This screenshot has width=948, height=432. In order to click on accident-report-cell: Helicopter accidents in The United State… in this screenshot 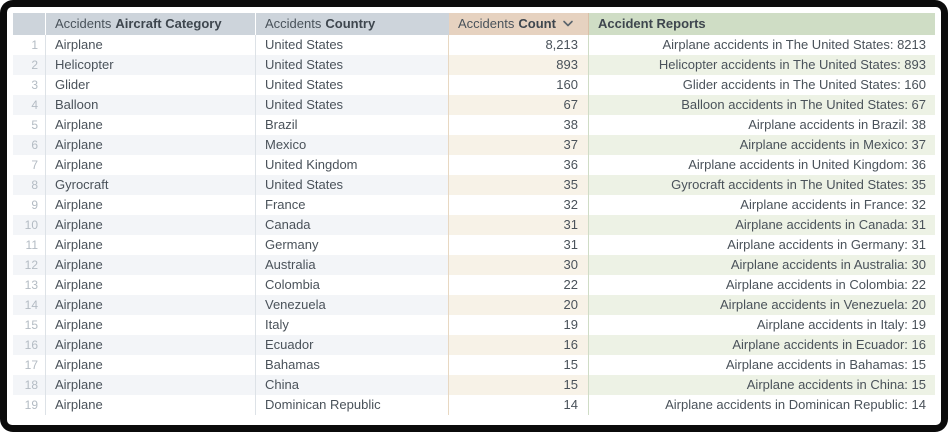, I will do `click(762, 65)`.